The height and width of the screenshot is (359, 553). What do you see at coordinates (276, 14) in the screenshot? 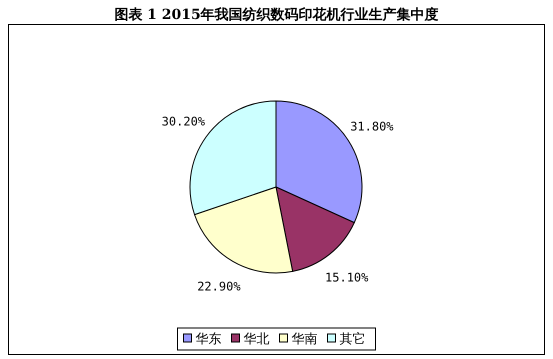
I see `chart-title: 图表 1 2015年我国纺织数码印花机行业生产集中度` at bounding box center [276, 14].